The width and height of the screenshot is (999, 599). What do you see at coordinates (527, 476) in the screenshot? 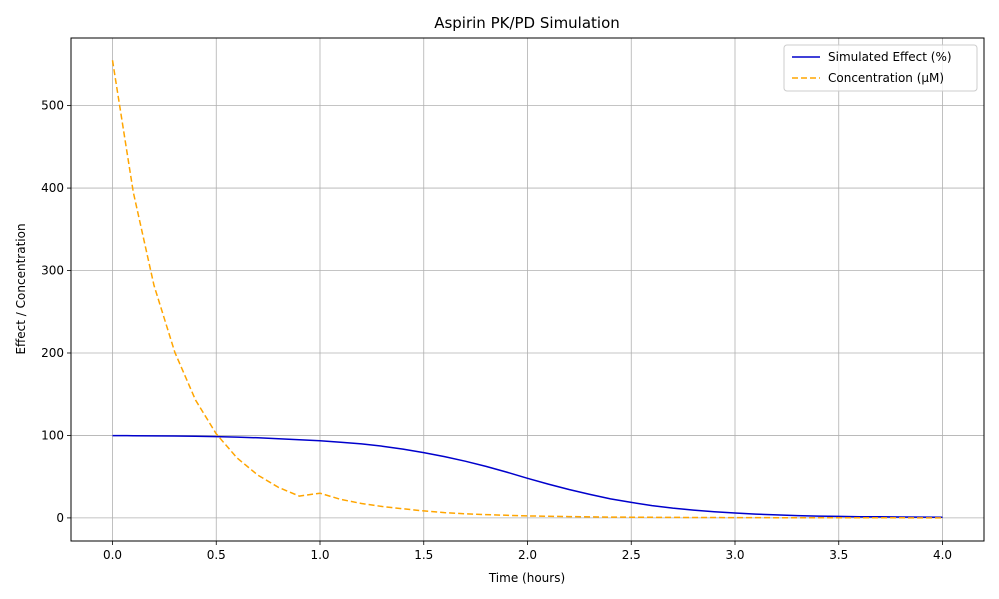
I see `series-line-effect` at bounding box center [527, 476].